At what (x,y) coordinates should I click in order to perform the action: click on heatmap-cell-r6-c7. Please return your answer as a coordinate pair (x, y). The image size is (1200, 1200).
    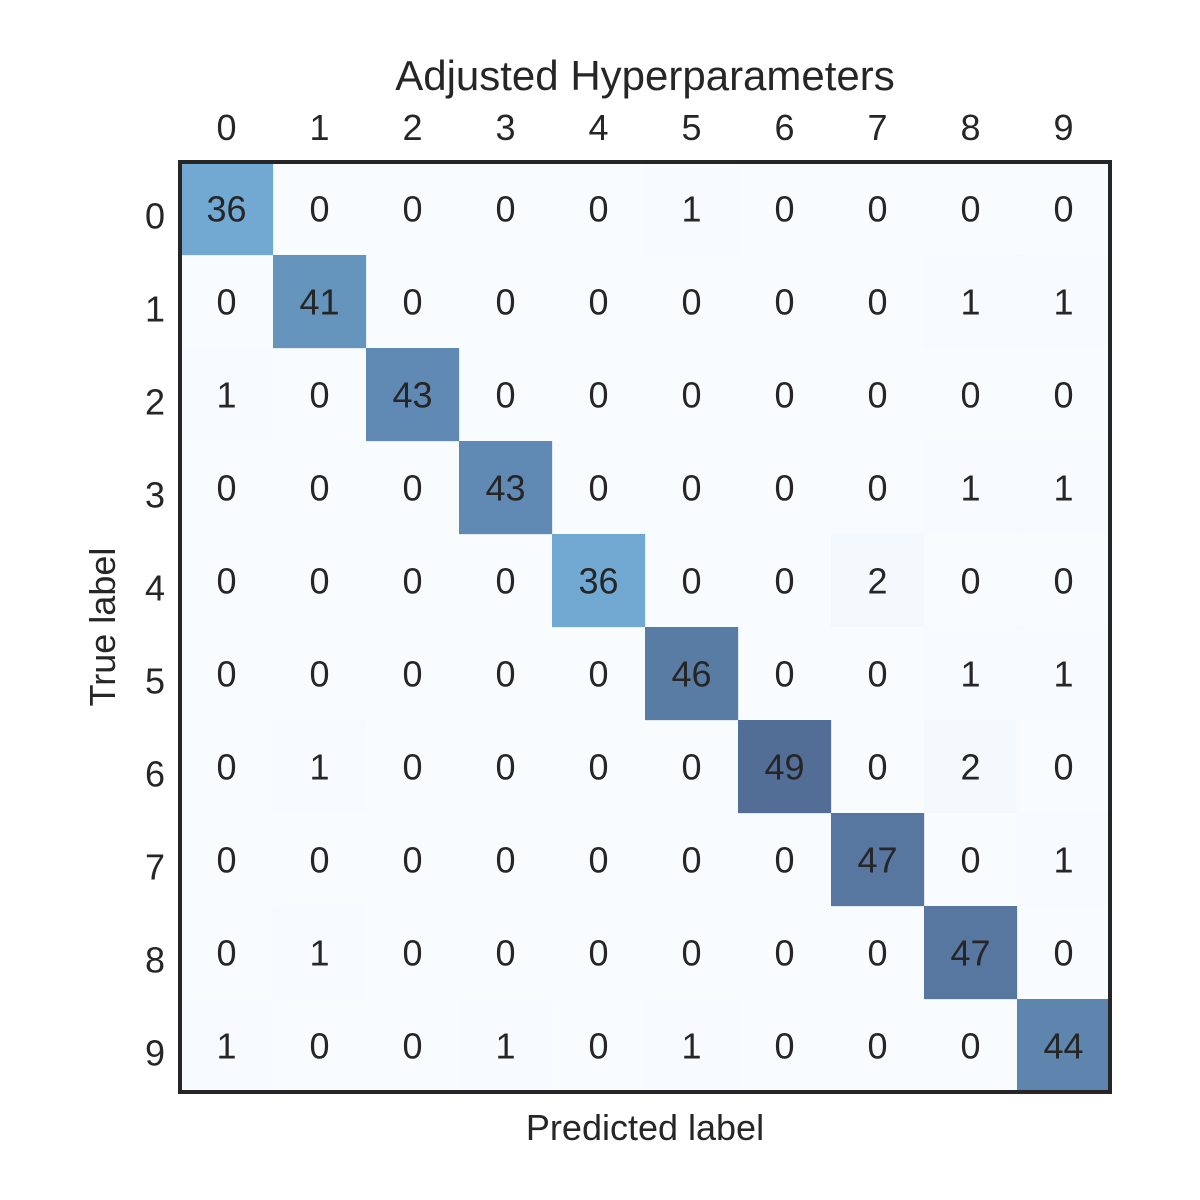
    Looking at the image, I should click on (878, 767).